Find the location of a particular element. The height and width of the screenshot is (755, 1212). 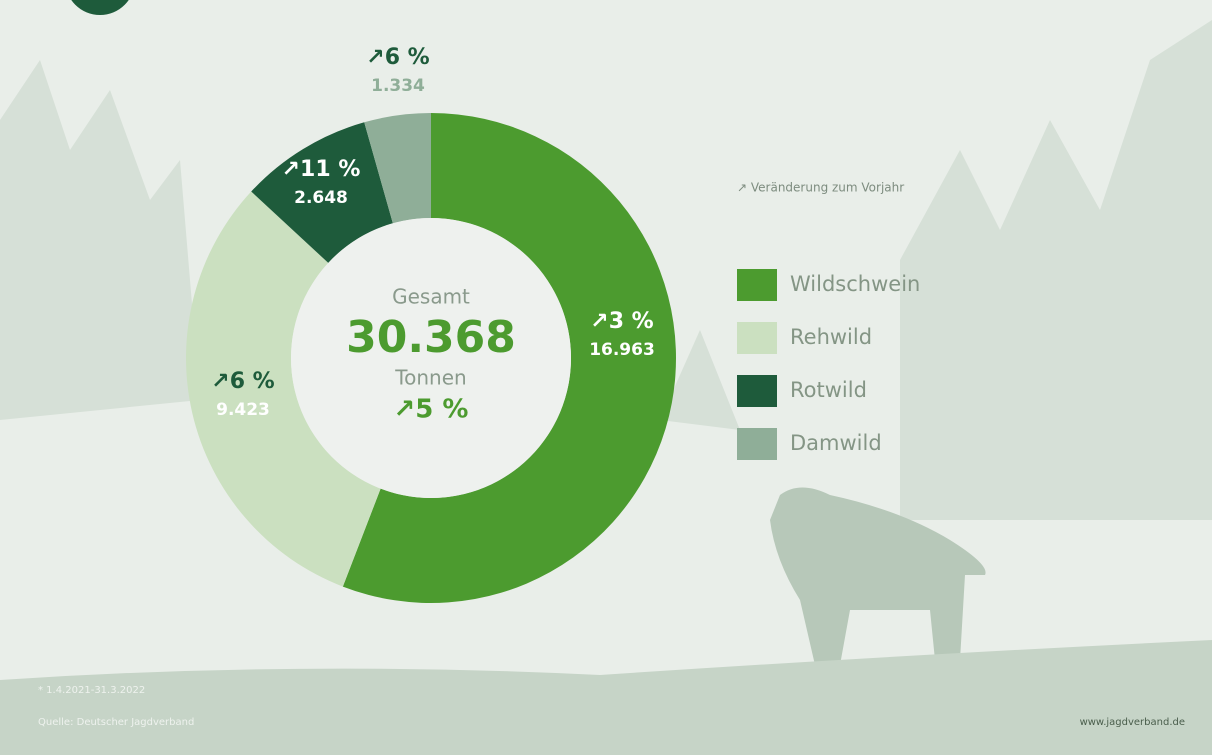

center-change: ↗5 % is located at coordinates (431, 410).